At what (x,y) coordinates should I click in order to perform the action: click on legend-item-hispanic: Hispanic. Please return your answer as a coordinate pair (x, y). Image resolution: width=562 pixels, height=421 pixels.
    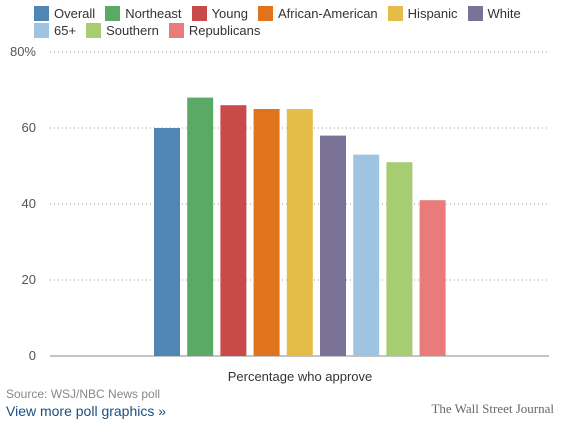
    Looking at the image, I should click on (422, 13).